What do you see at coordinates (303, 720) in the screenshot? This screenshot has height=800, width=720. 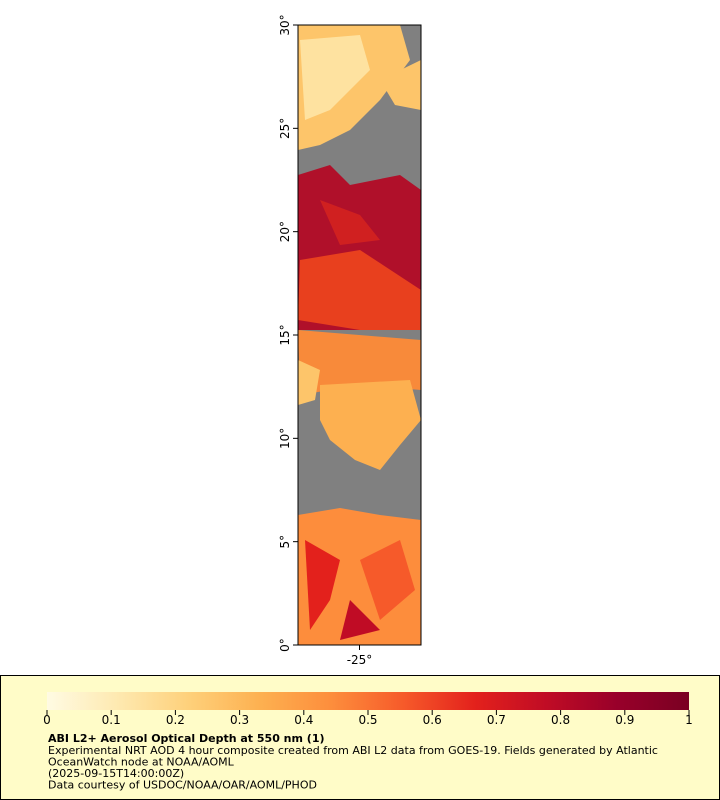 I see `colorbar-tick-label: 0.4` at bounding box center [303, 720].